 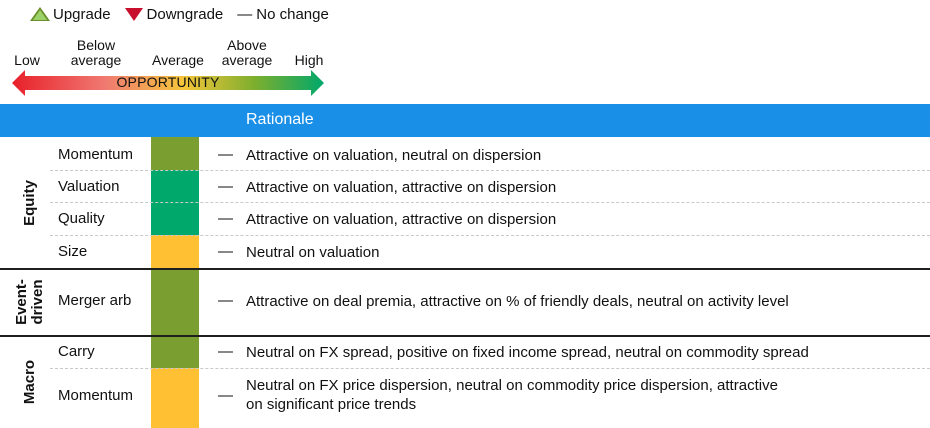 I want to click on legend-no-change: — No change, so click(x=283, y=14).